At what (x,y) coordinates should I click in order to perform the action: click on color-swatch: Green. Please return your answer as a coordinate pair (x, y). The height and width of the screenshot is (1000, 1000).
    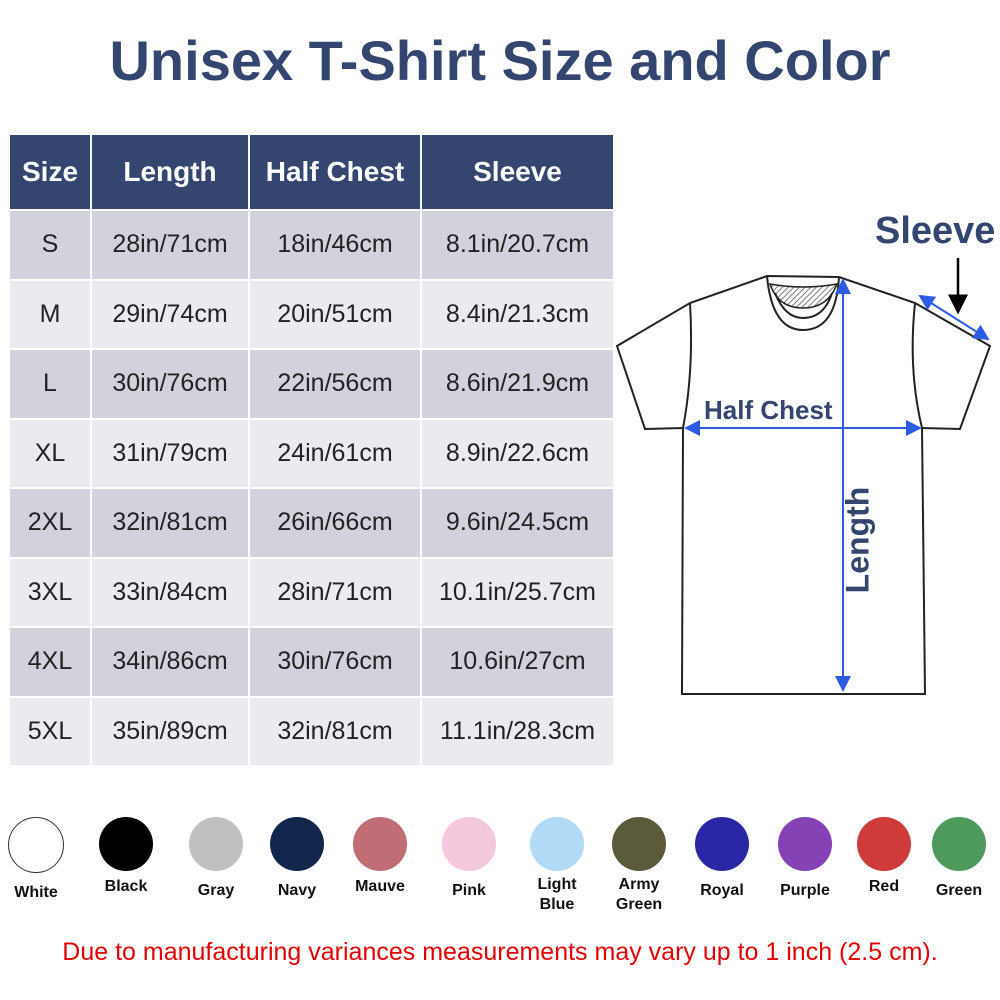
    Looking at the image, I should click on (957, 859).